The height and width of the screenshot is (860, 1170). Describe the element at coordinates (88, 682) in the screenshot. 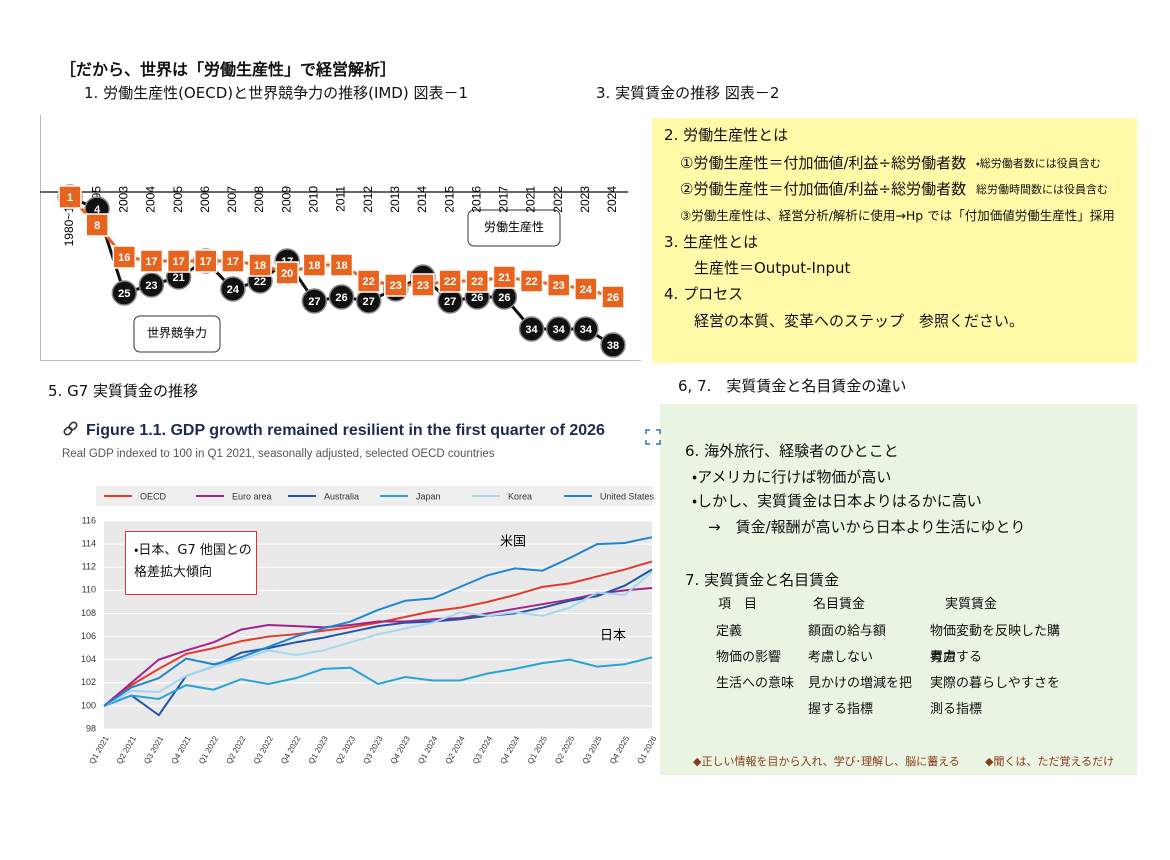

I see `y-tick-label: 102` at that location.